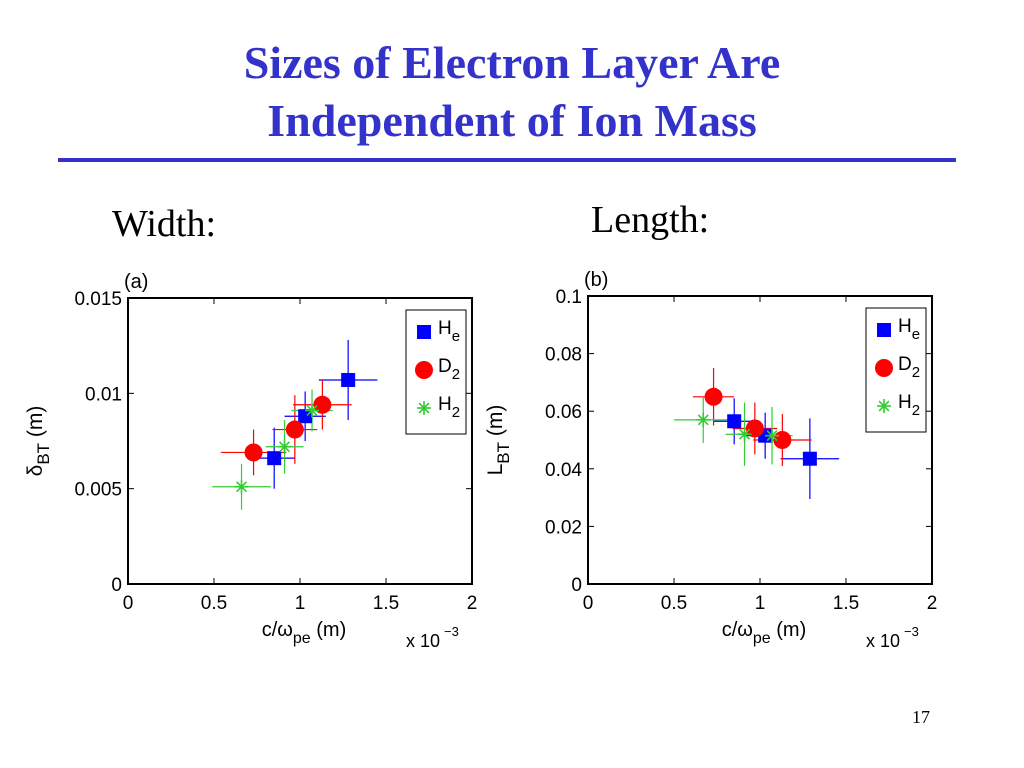 The height and width of the screenshot is (768, 1024). I want to click on length-label: Length:, so click(650, 220).